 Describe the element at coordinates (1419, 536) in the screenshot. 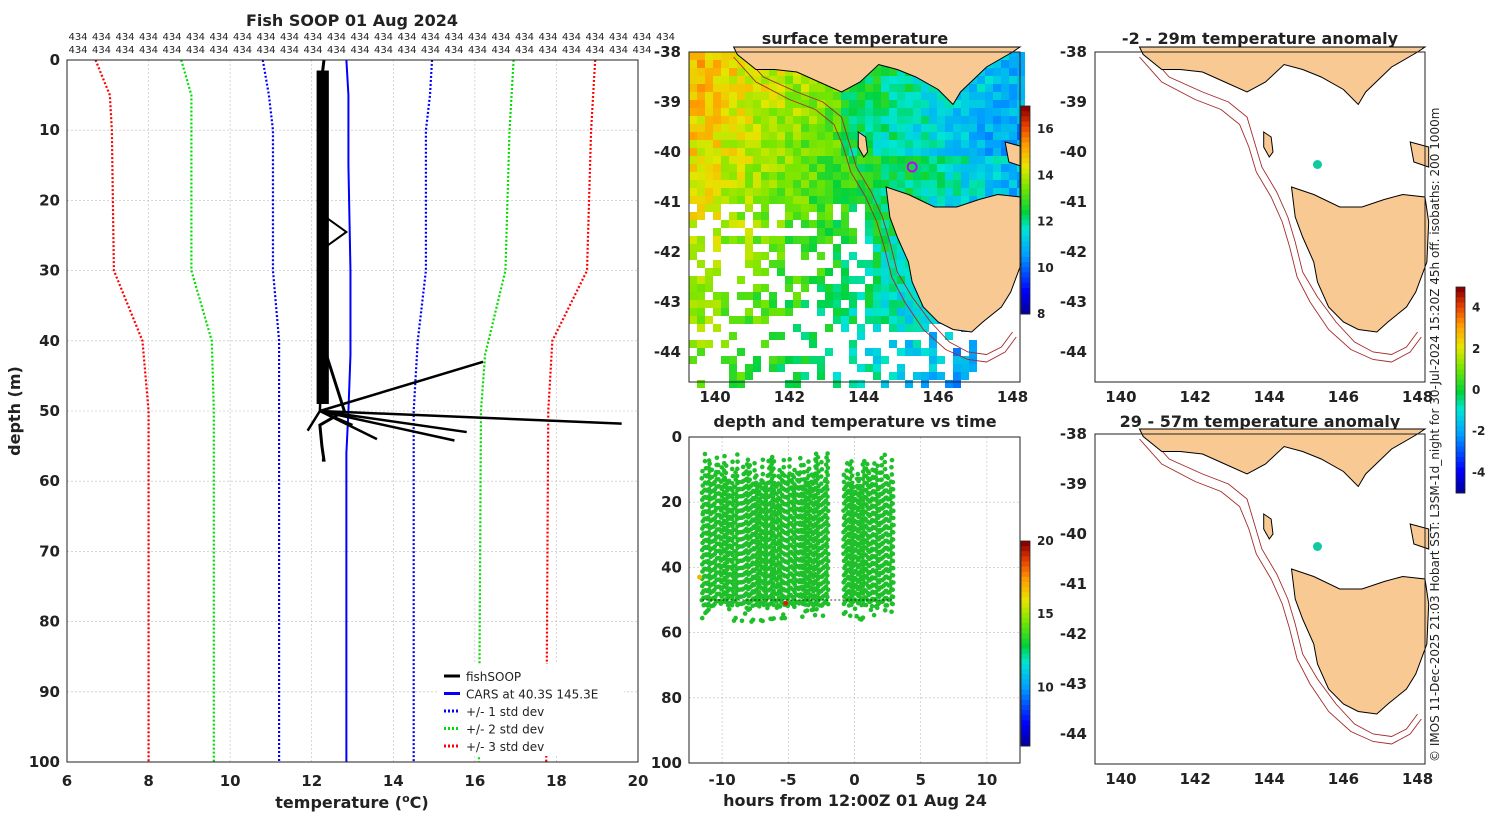

I see `a2-land-flinders-island` at that location.